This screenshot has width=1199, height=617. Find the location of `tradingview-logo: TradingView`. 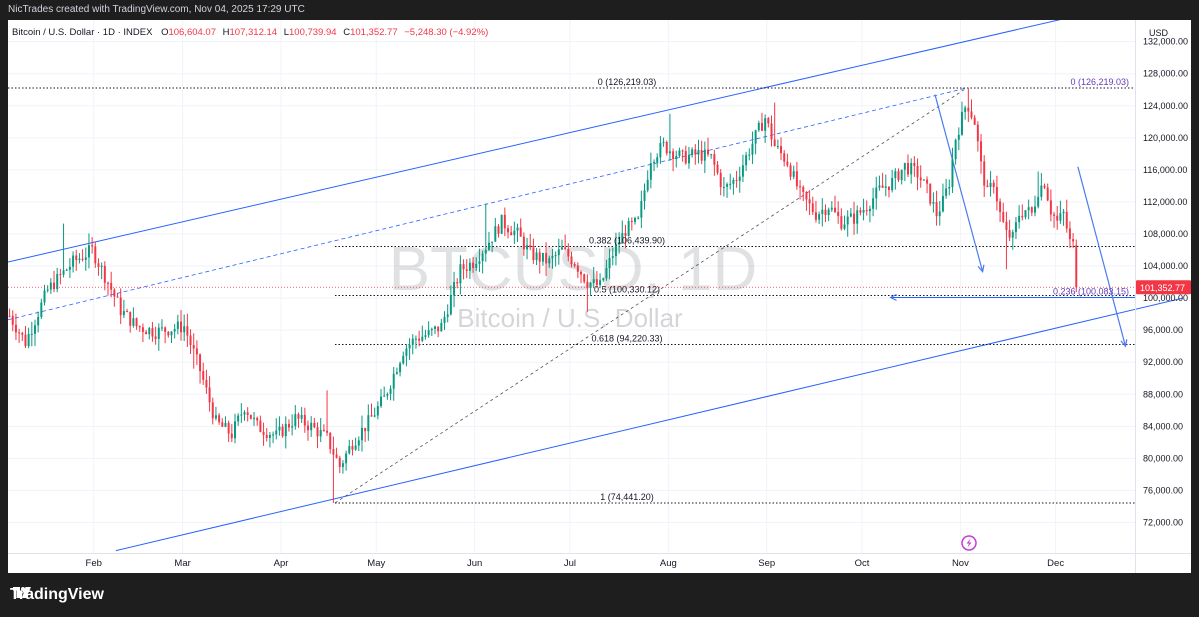

tradingview-logo: TradingView is located at coordinates (57, 595).